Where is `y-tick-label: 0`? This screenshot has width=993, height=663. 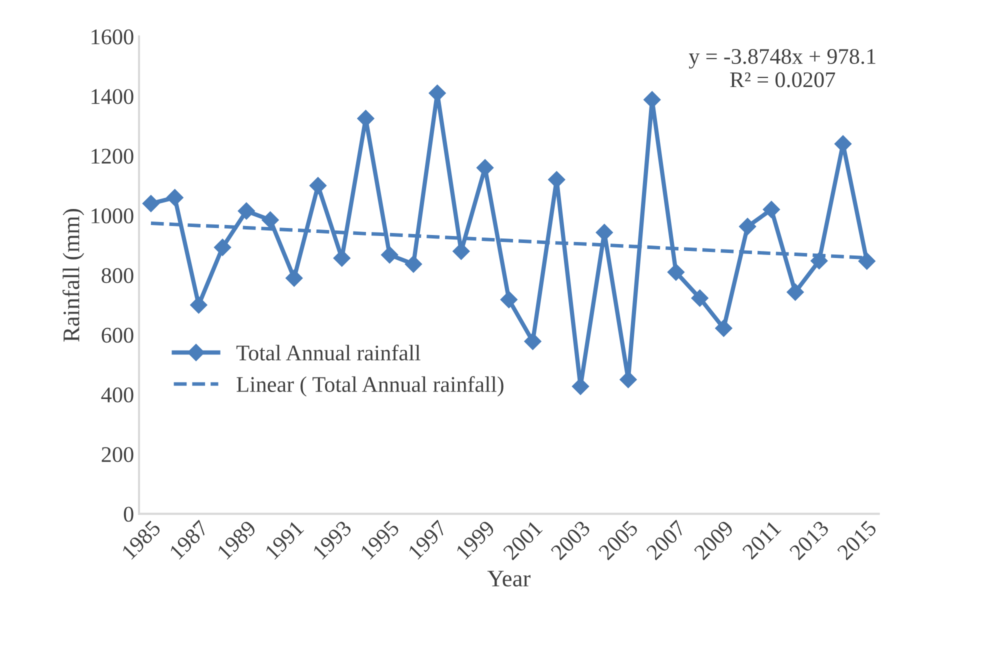 y-tick-label: 0 is located at coordinates (129, 514).